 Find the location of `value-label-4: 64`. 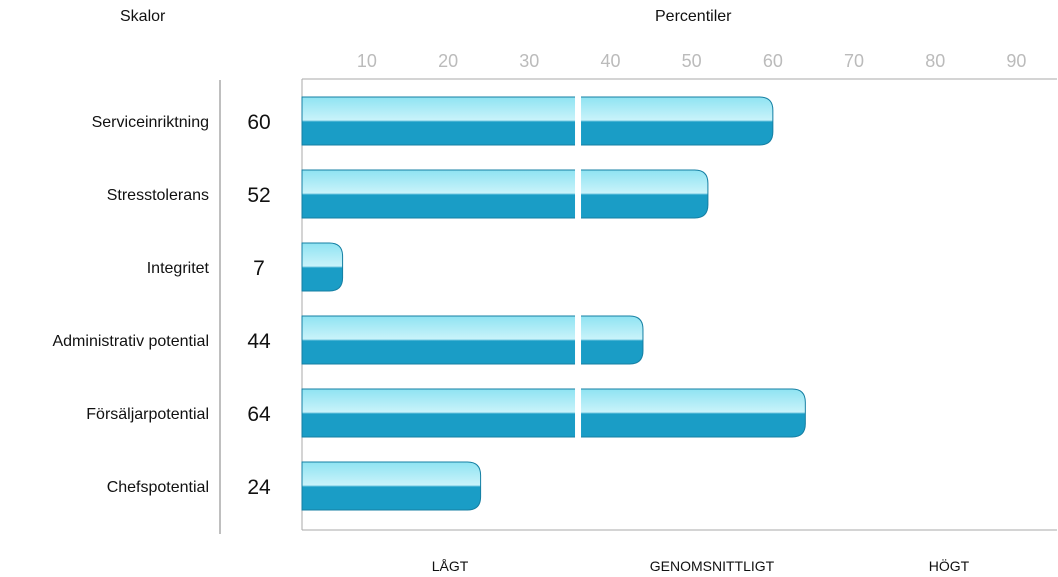

value-label-4: 64 is located at coordinates (259, 414).